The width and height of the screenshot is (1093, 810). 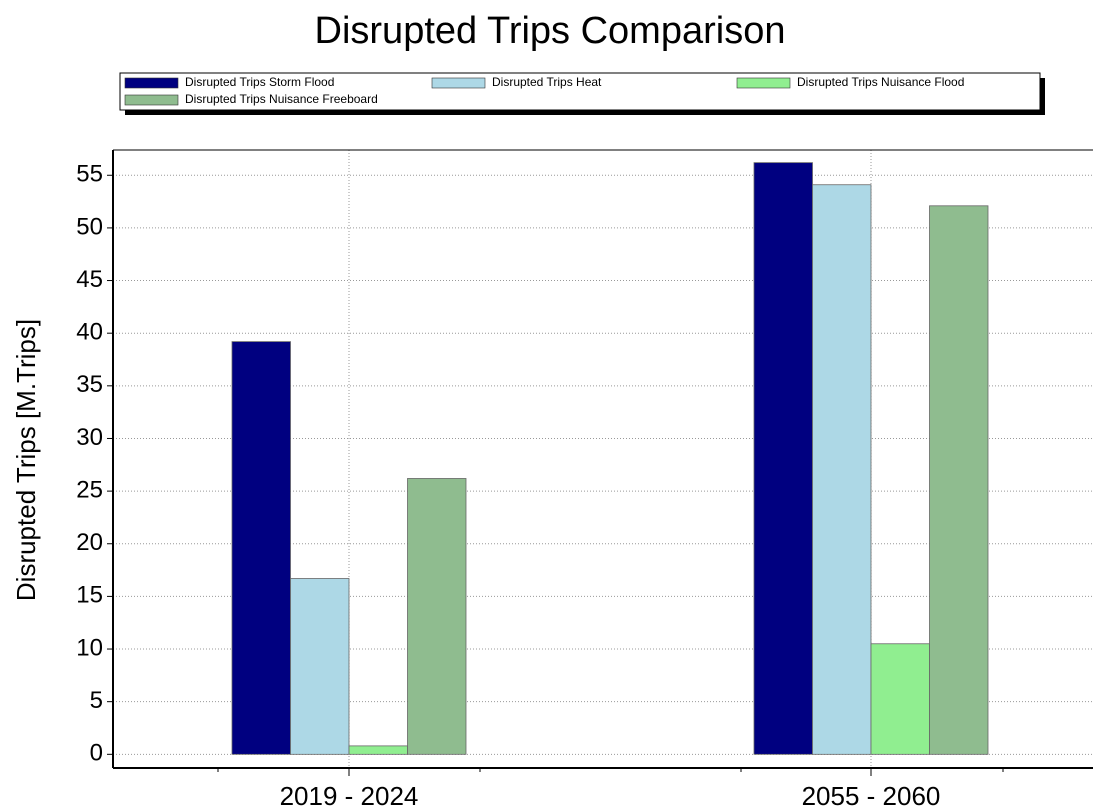 I want to click on y-tick-label: 50, so click(x=89, y=226).